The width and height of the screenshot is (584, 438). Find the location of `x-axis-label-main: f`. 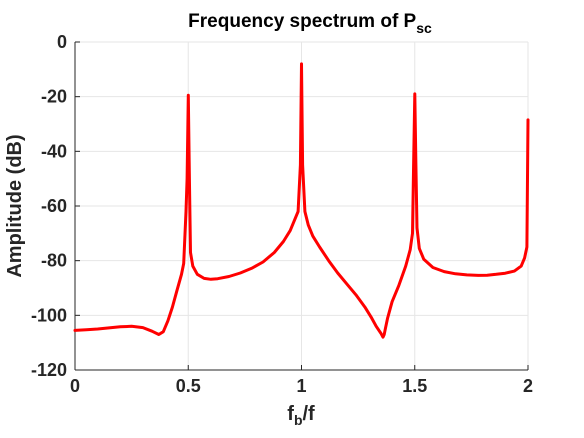

x-axis-label-main: f is located at coordinates (290, 414).